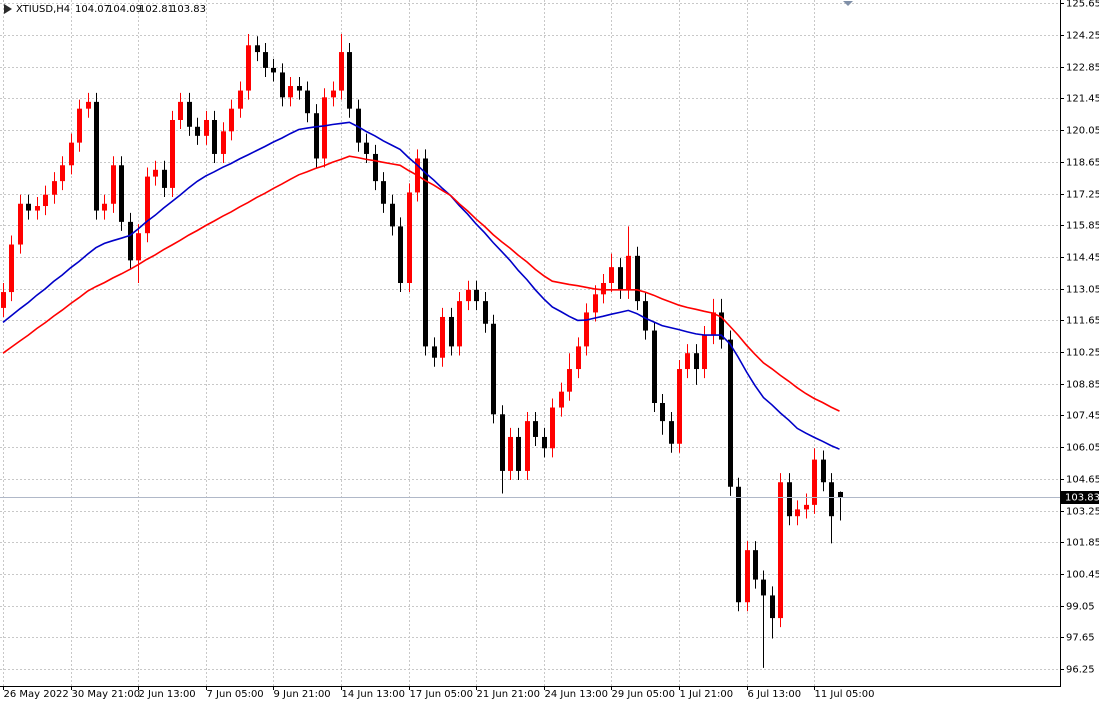 The image size is (1099, 703). Describe the element at coordinates (707, 694) in the screenshot. I see `x-tick-label: 1 Jul 21:00` at that location.